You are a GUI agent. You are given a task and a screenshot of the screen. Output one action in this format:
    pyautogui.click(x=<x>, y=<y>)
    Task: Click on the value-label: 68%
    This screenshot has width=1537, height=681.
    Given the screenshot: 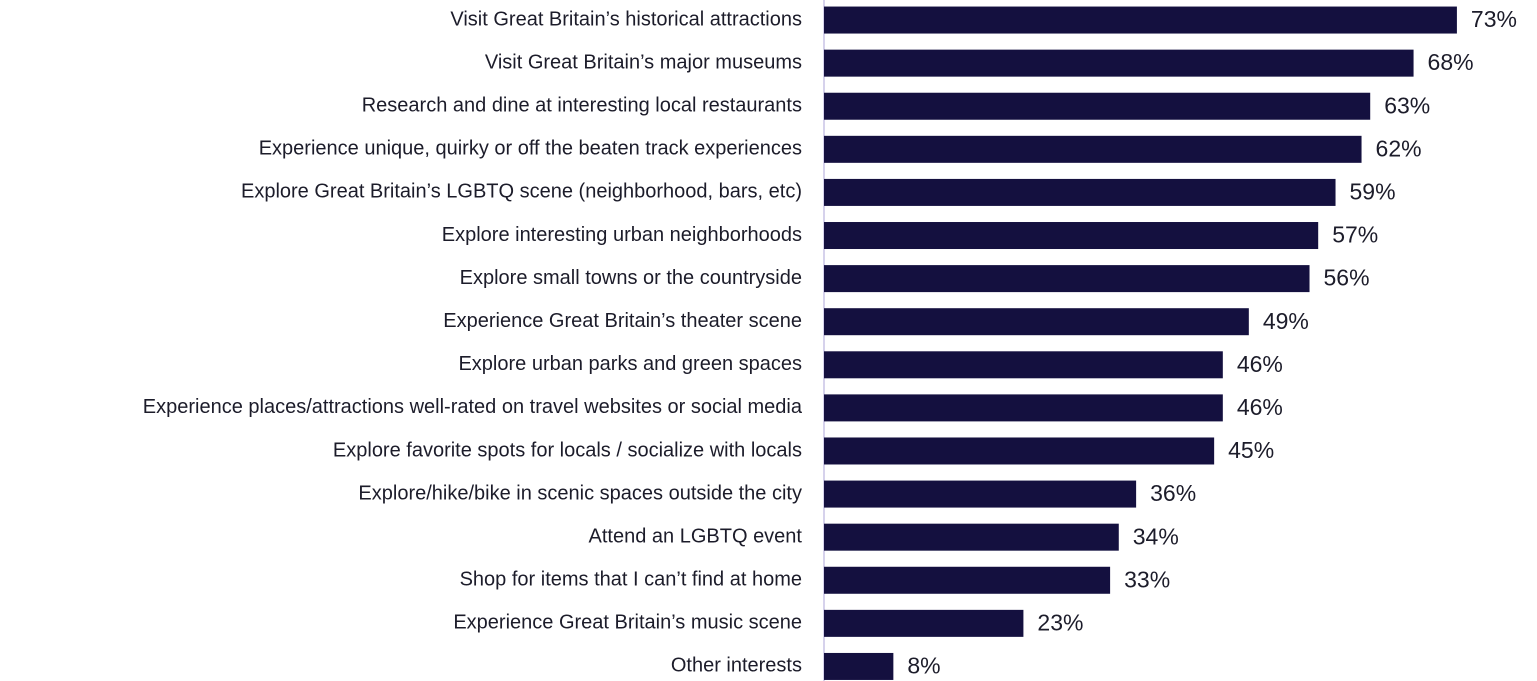 What is the action you would take?
    pyautogui.click(x=1451, y=62)
    